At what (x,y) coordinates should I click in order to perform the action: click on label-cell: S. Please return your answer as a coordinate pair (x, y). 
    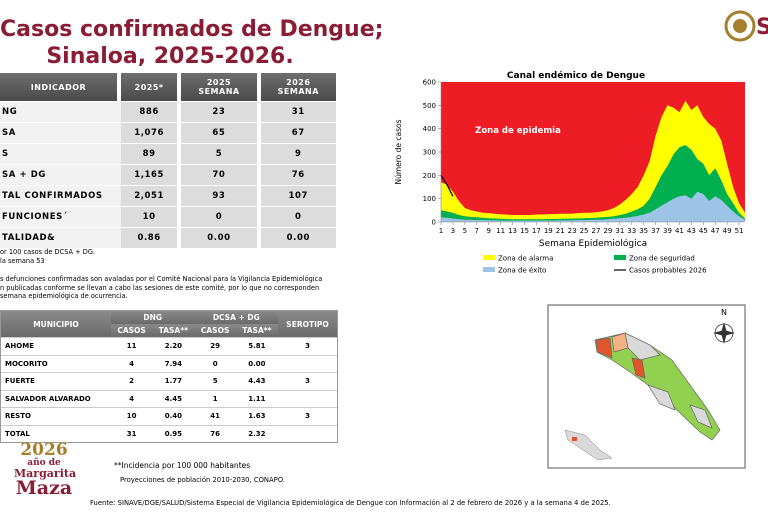
    Looking at the image, I should click on (60, 154).